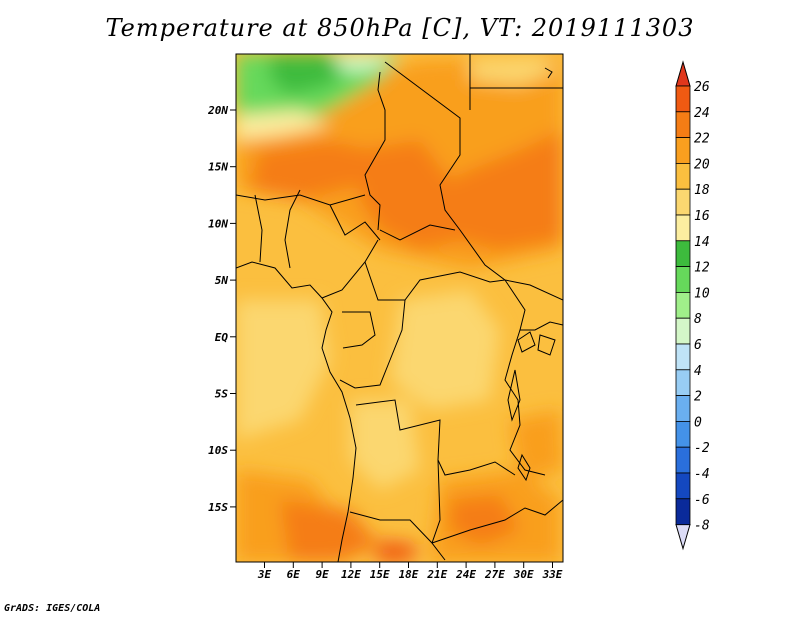 Image resolution: width=800 pixels, height=618 pixels. I want to click on colorbar-label: -4, so click(702, 474).